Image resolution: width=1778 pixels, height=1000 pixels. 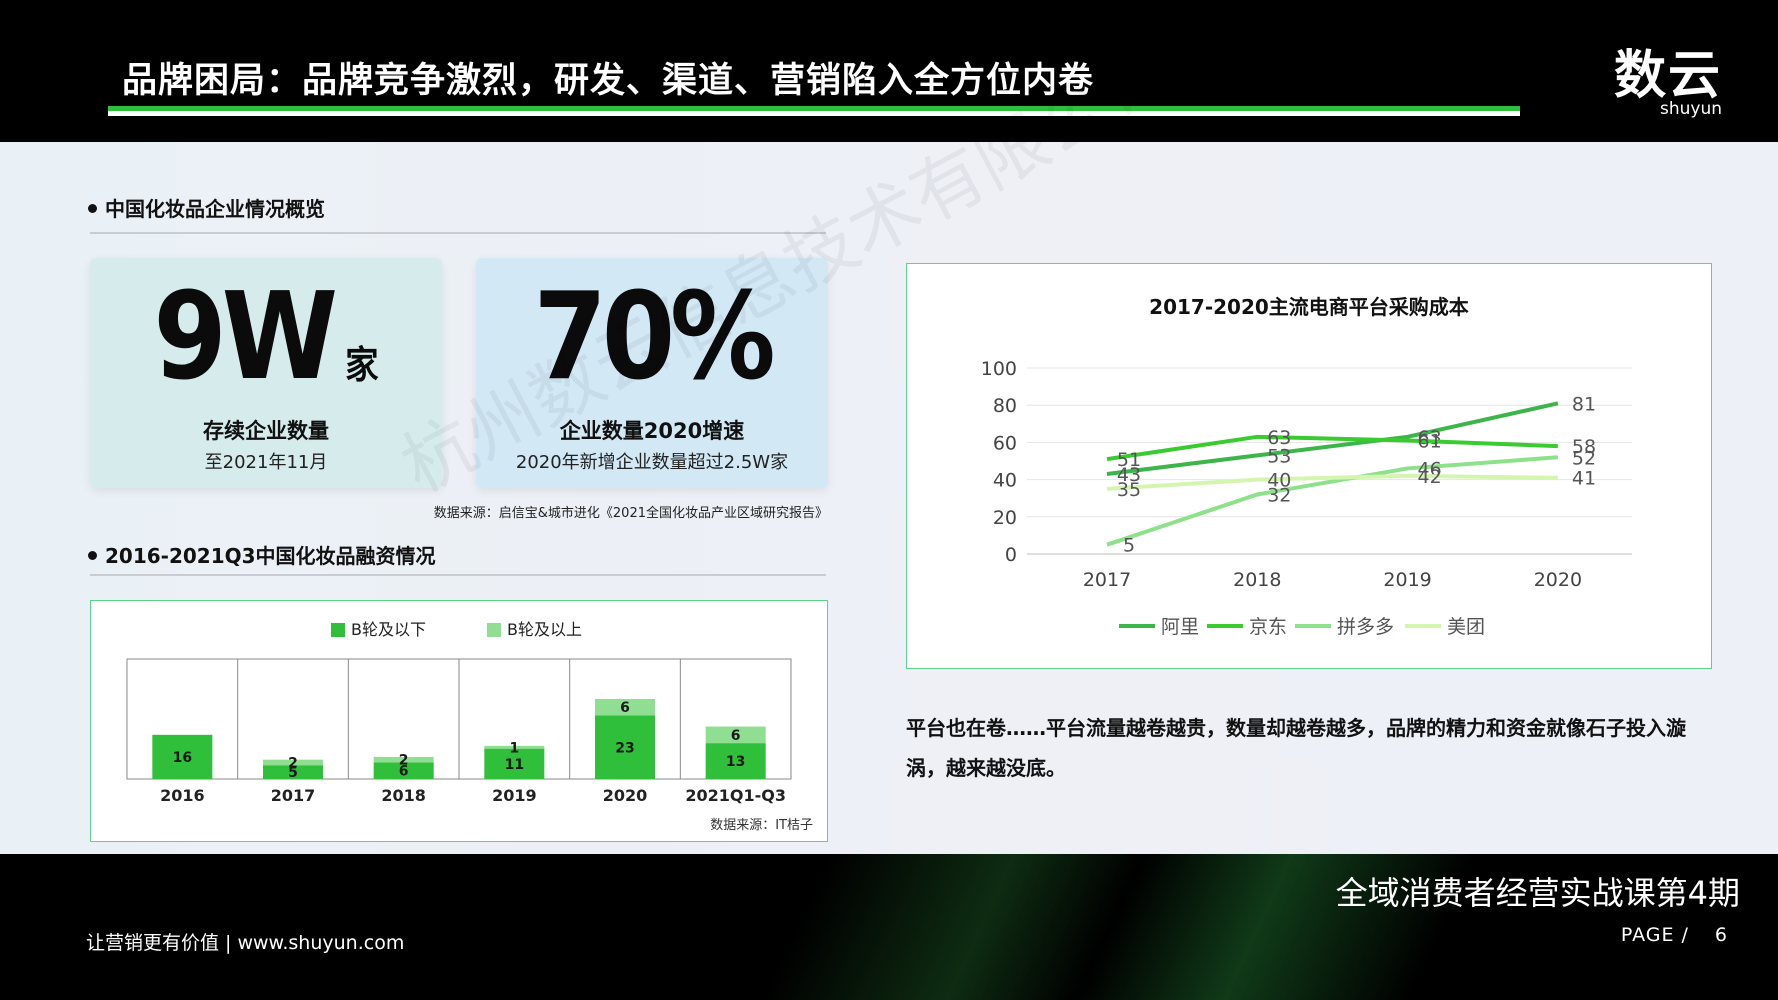 I want to click on bar-value-label: 11, so click(x=514, y=765).